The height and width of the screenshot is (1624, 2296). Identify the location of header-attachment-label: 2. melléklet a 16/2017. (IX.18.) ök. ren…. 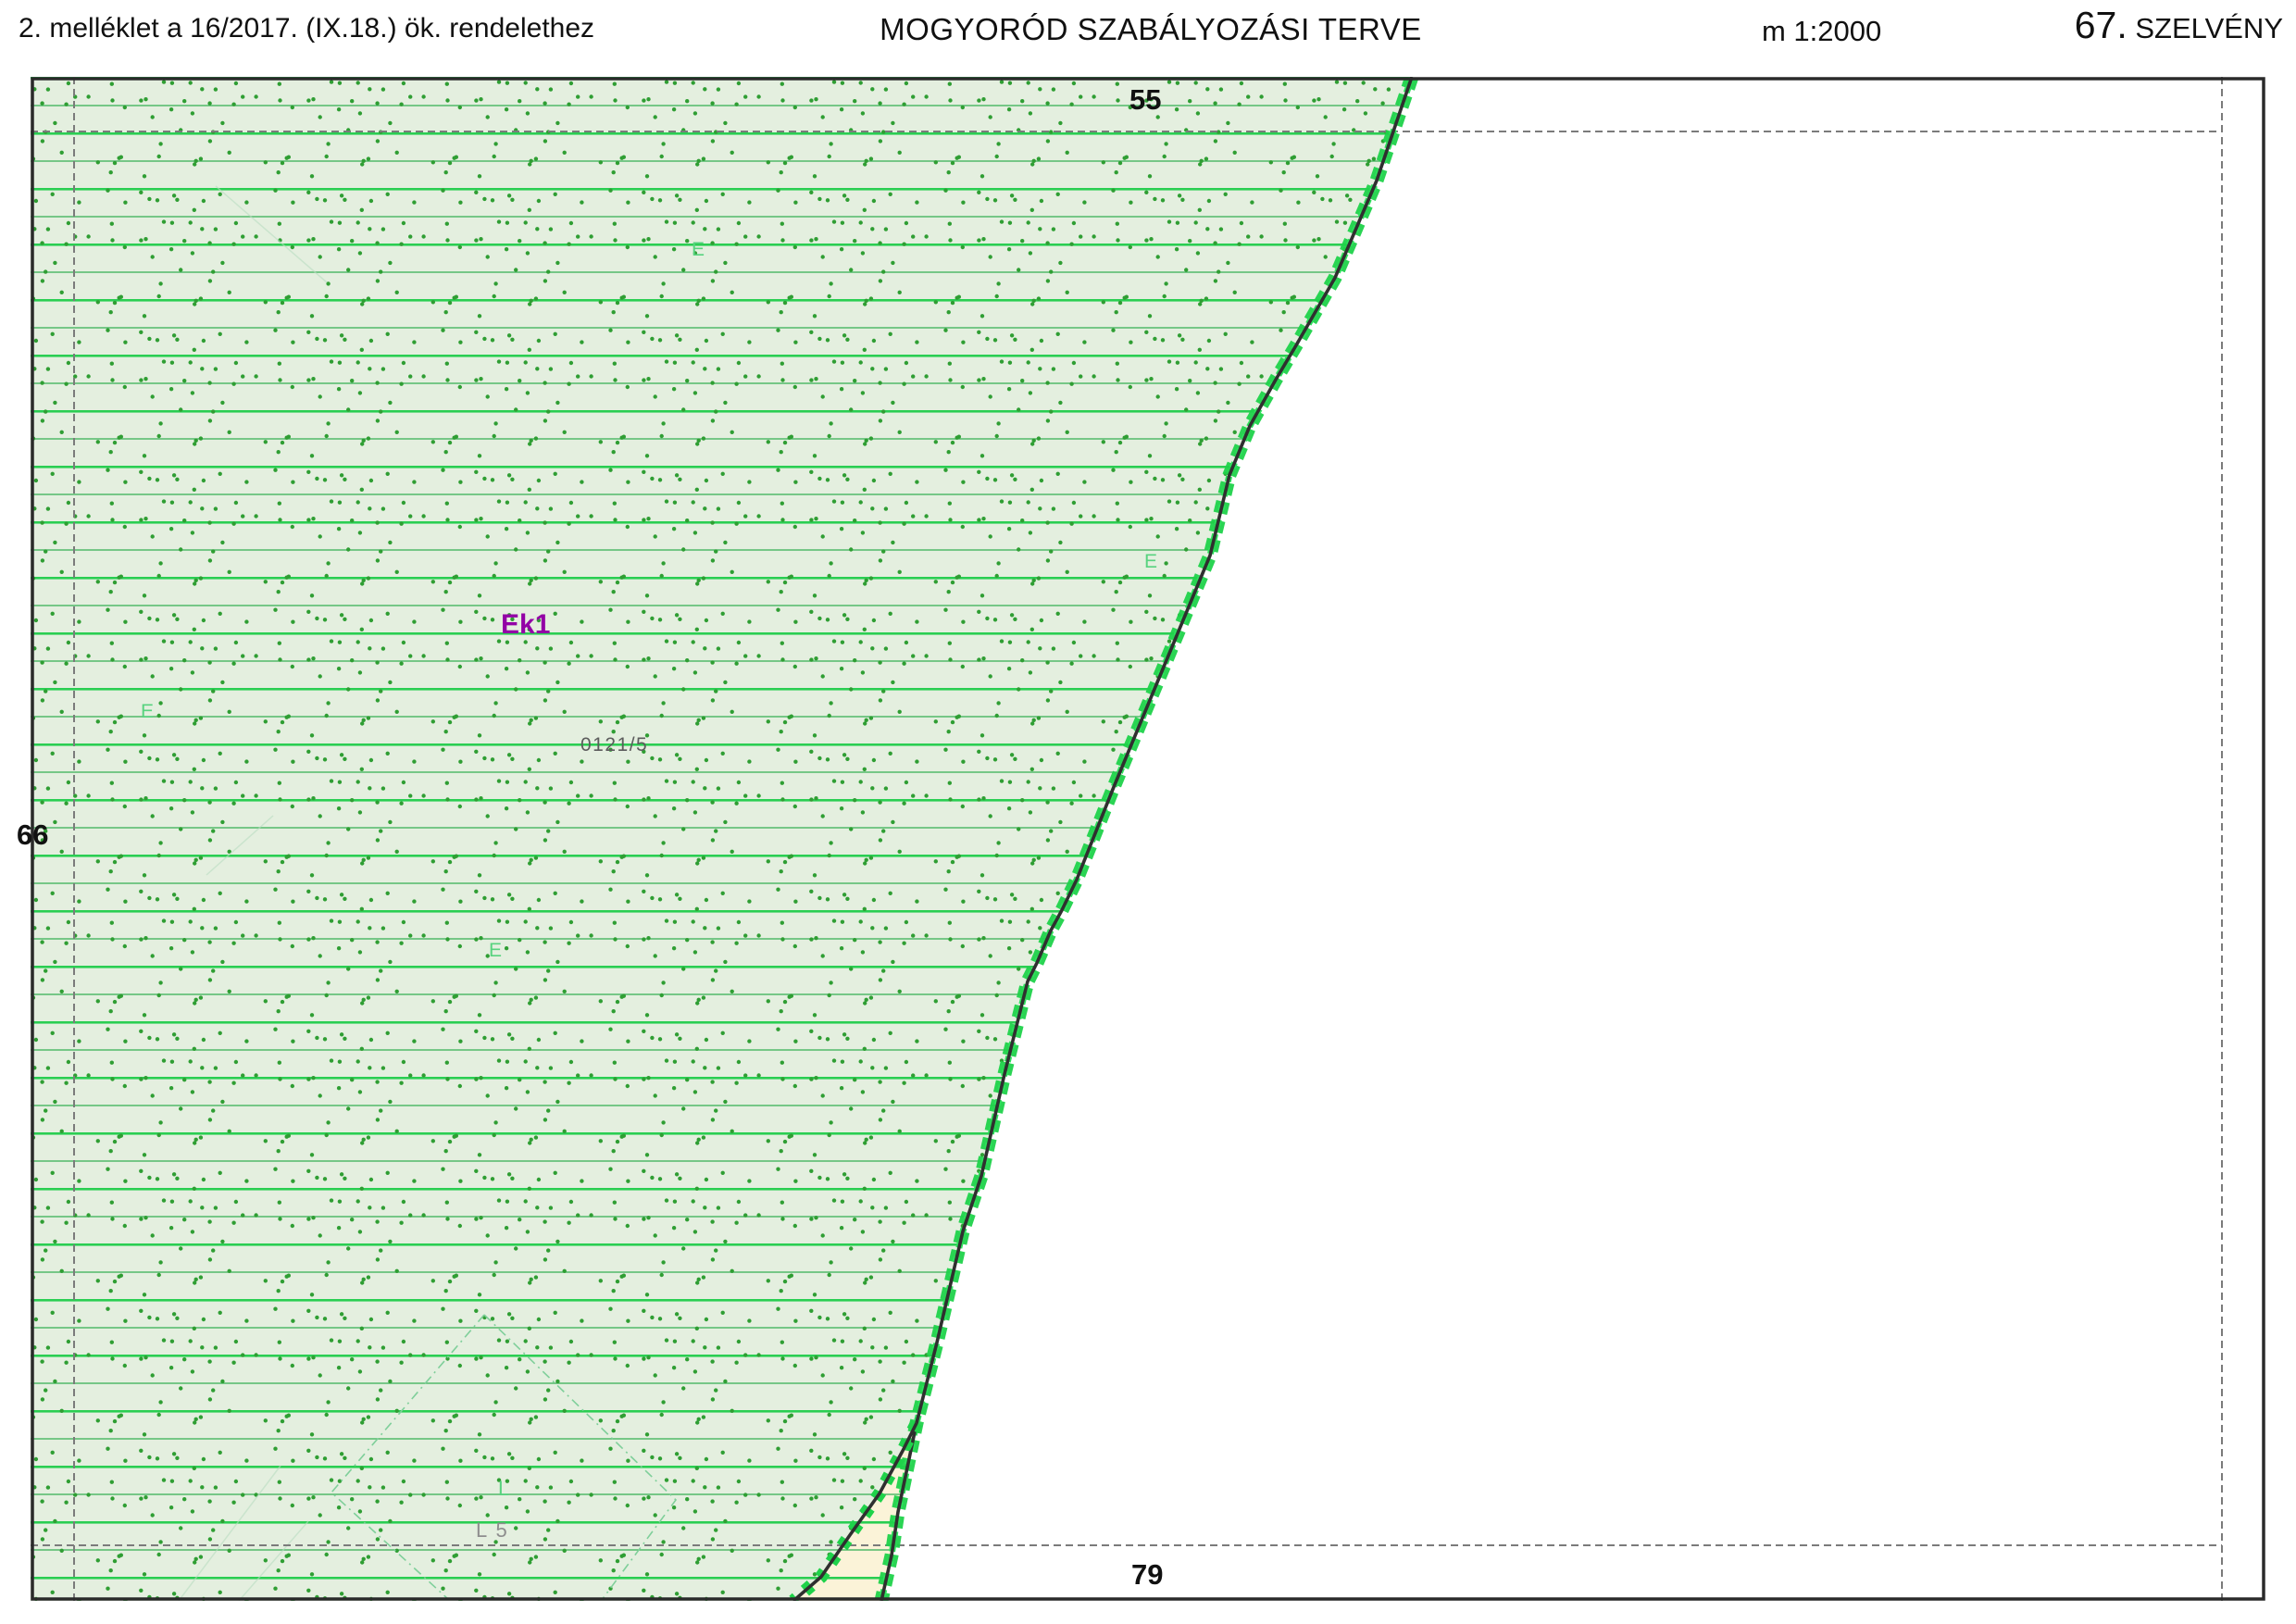
(307, 28).